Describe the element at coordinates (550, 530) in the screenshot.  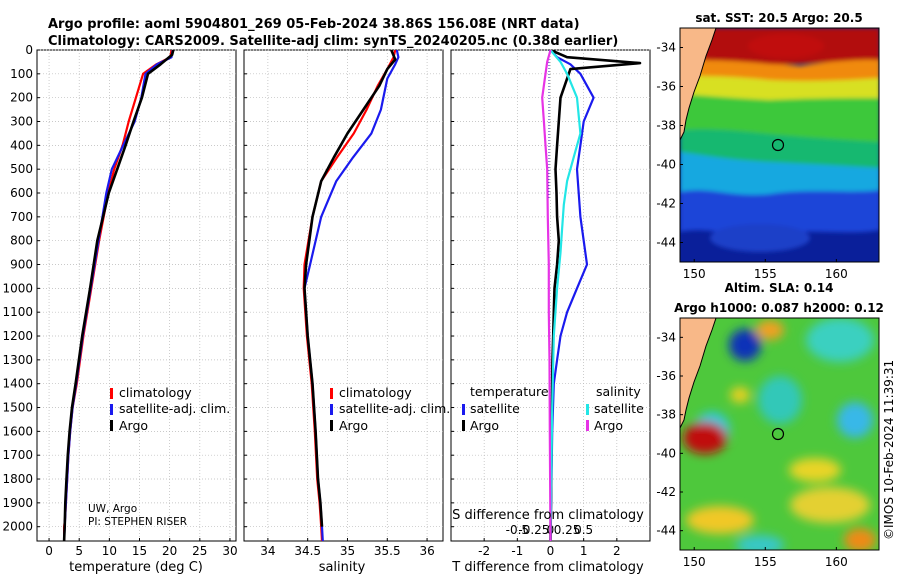
I see `difference-s-x-ticks: -0.5-0.250 0.250.5` at that location.